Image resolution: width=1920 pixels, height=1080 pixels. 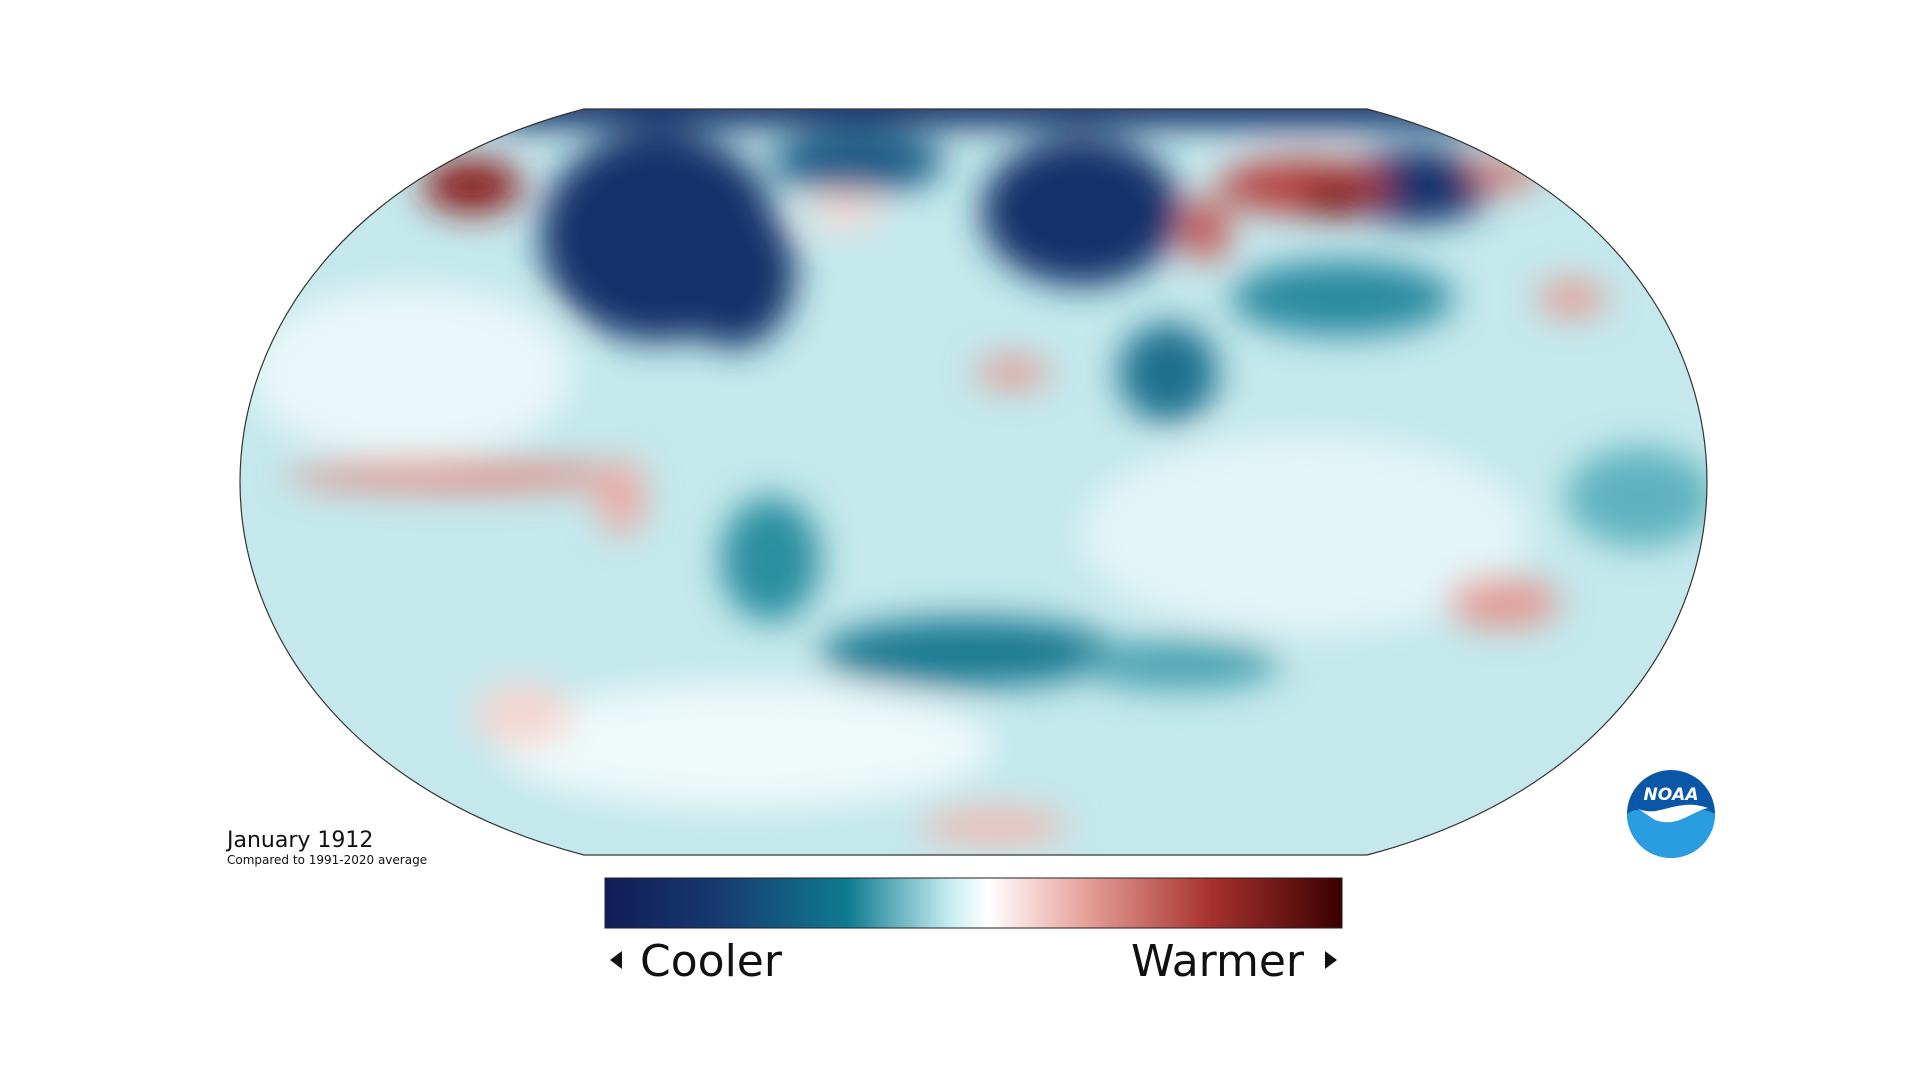 I want to click on map-subtitle: Compared to 1991-2020 average, so click(x=327, y=860).